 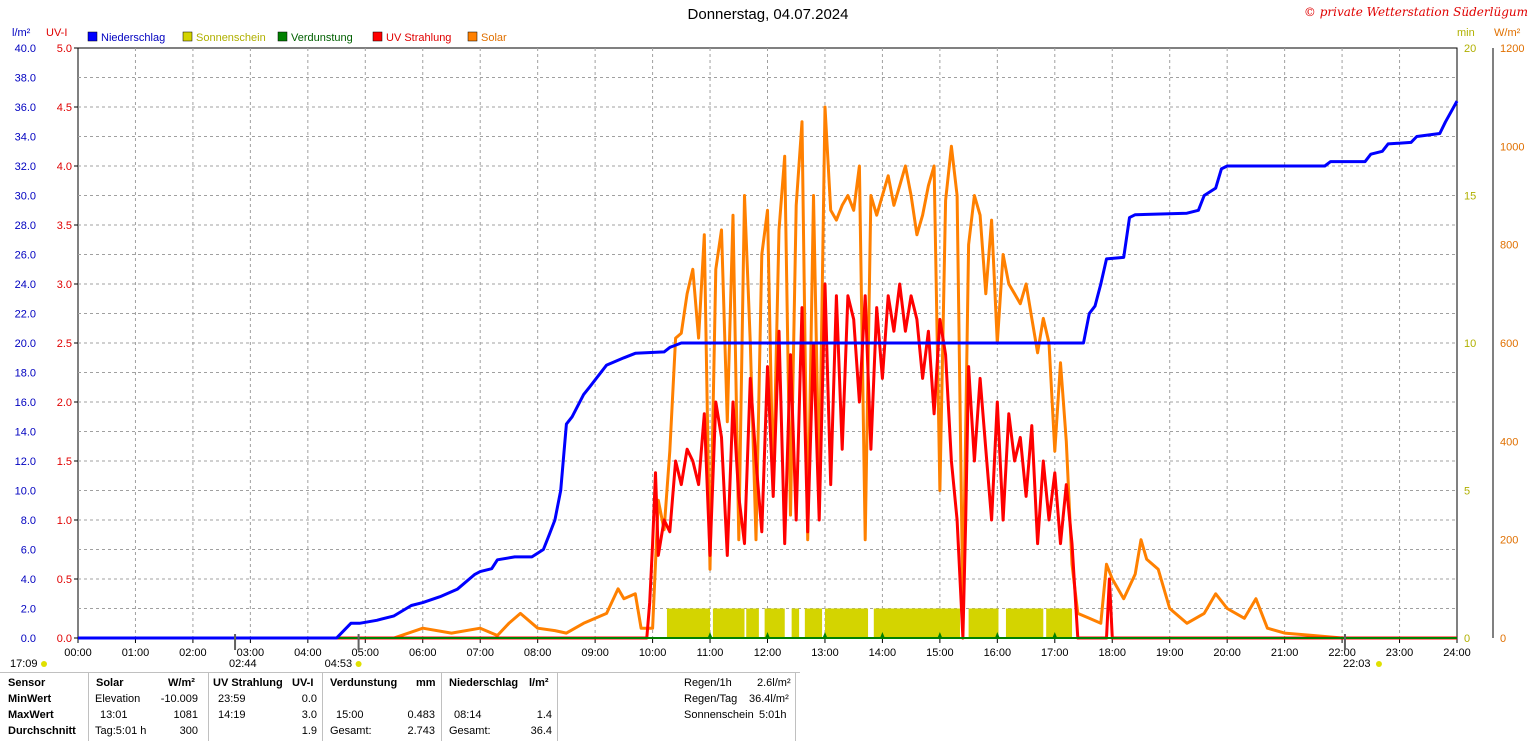 I want to click on y-right1-tick-label: 20, so click(x=1470, y=49).